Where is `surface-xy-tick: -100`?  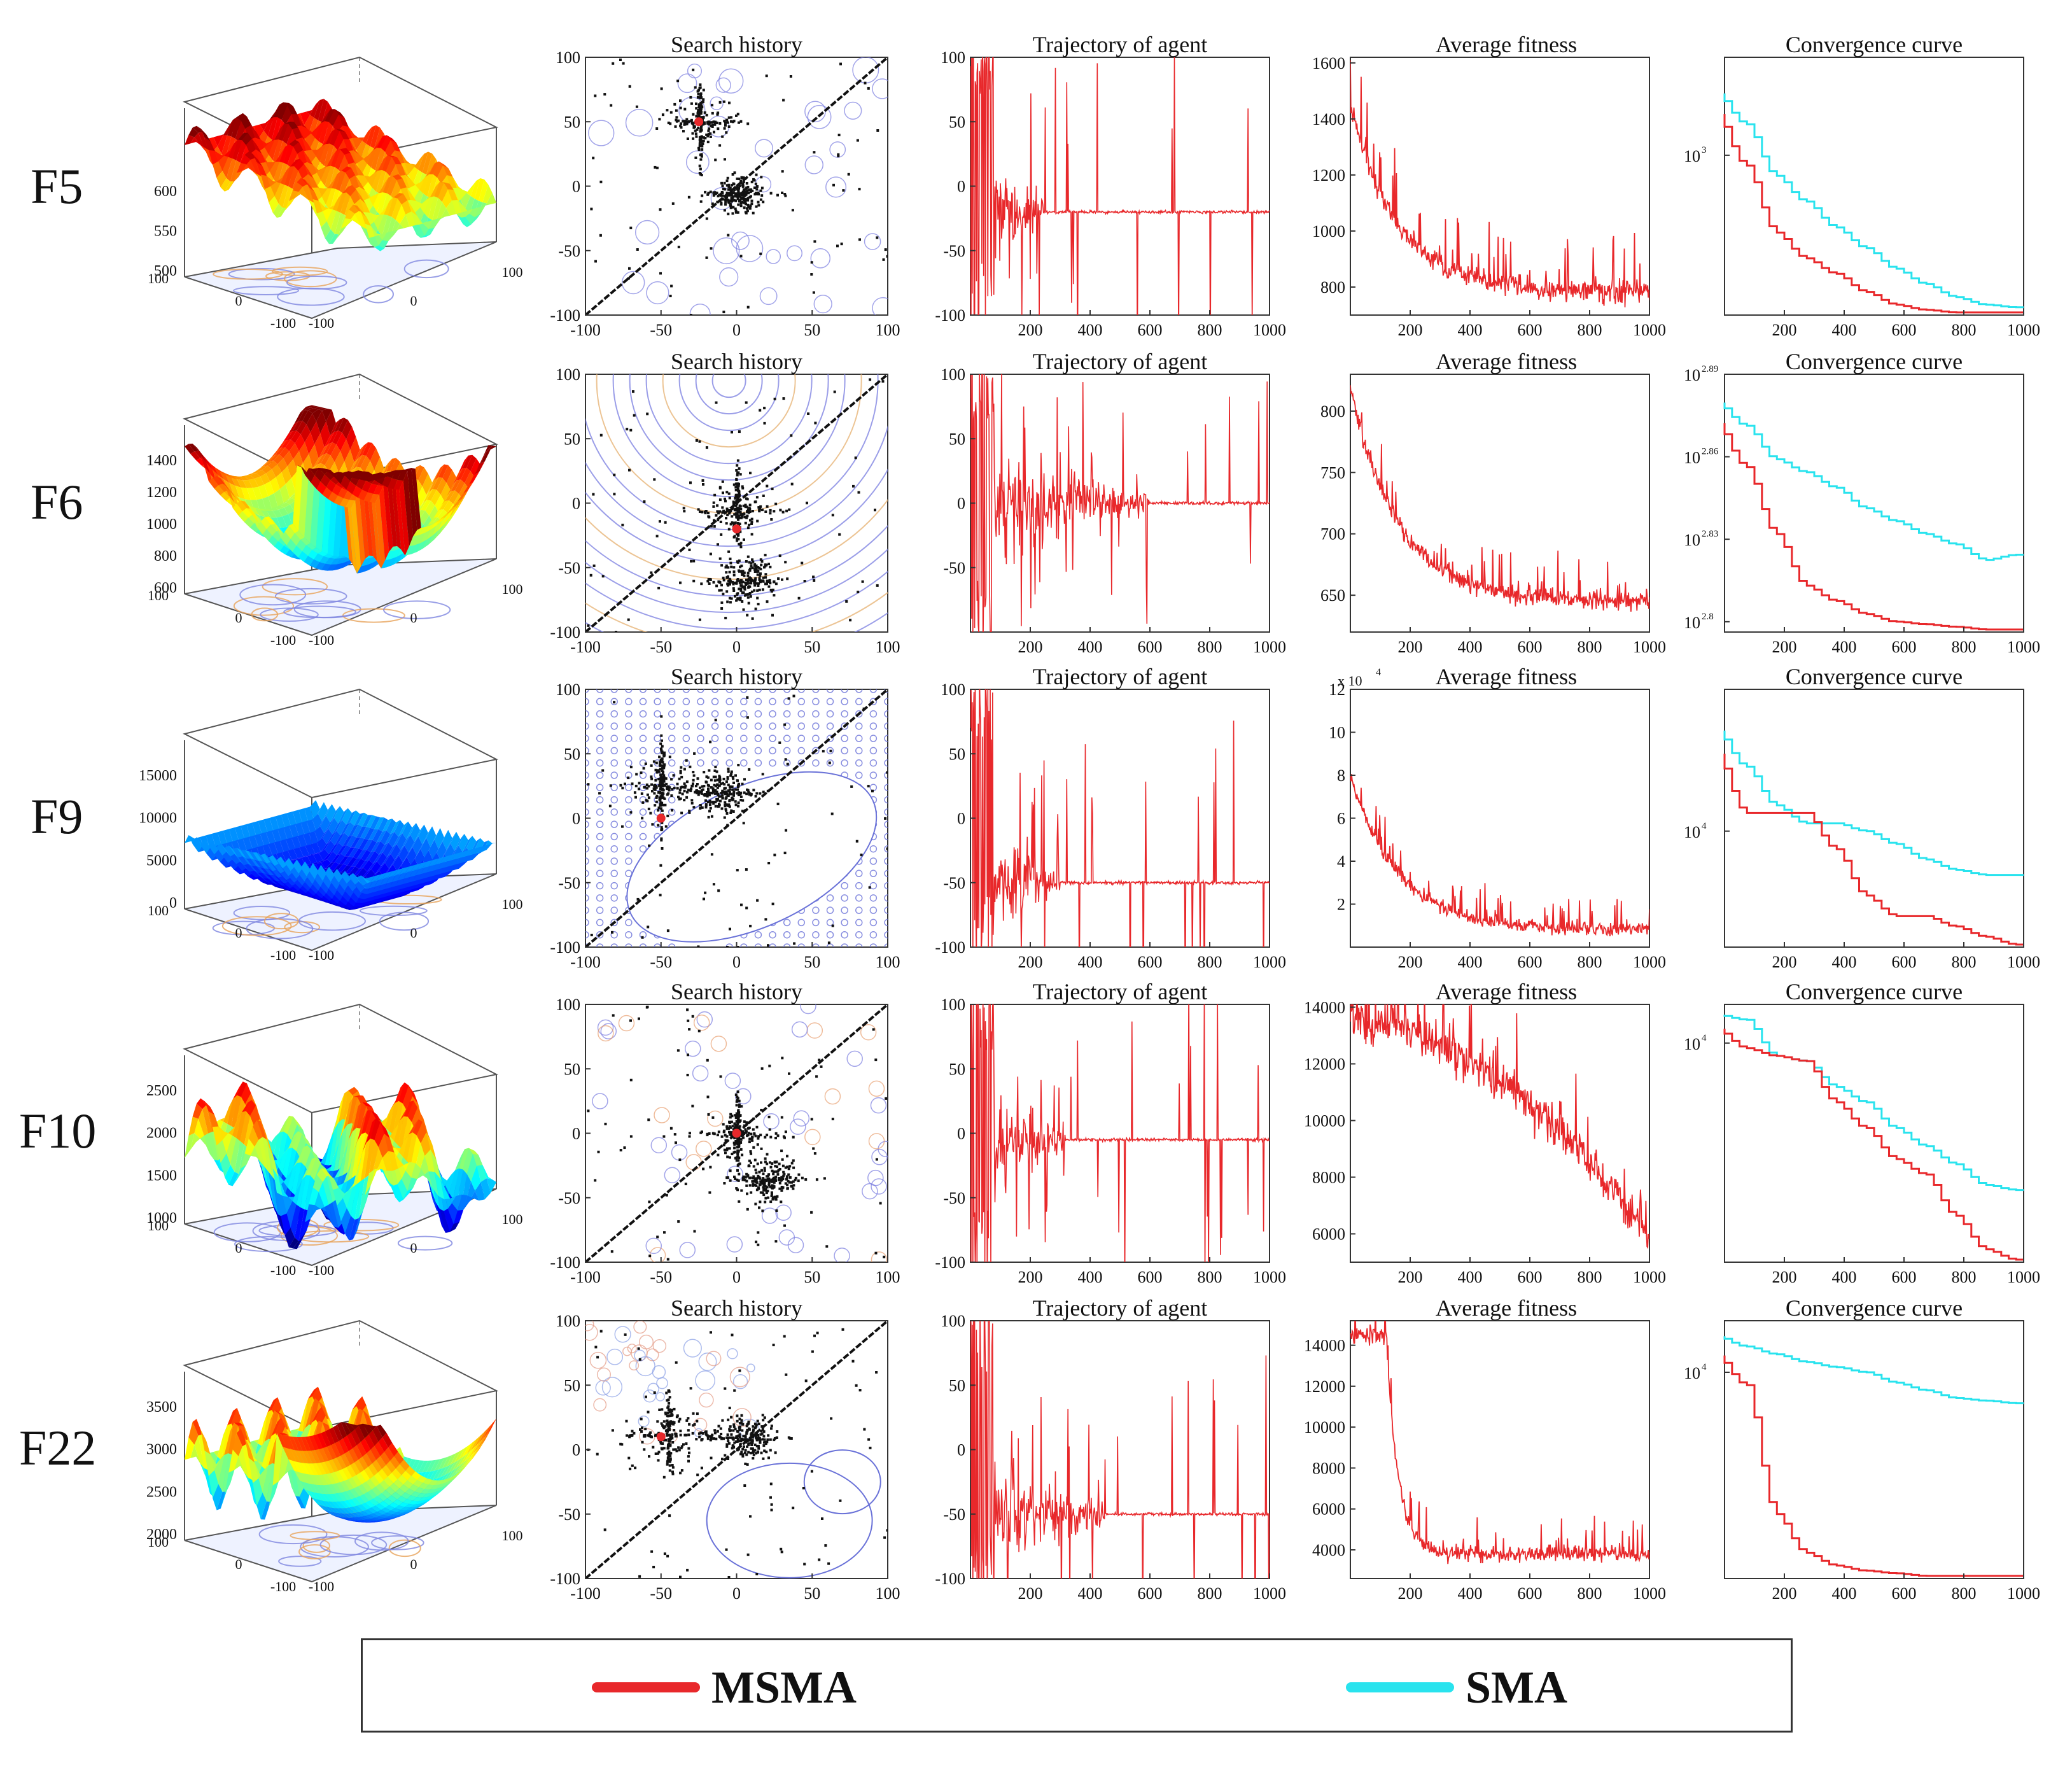
surface-xy-tick: -100 is located at coordinates (321, 323).